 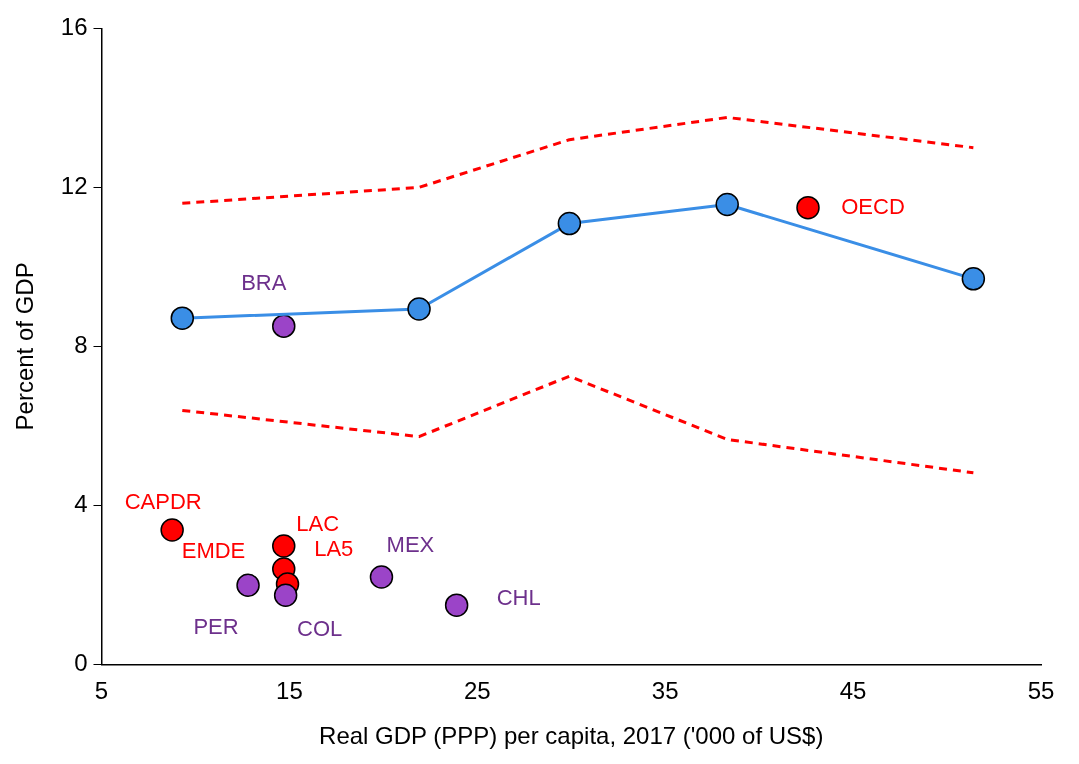 What do you see at coordinates (213, 551) in the screenshot?
I see `annotation: EMDE` at bounding box center [213, 551].